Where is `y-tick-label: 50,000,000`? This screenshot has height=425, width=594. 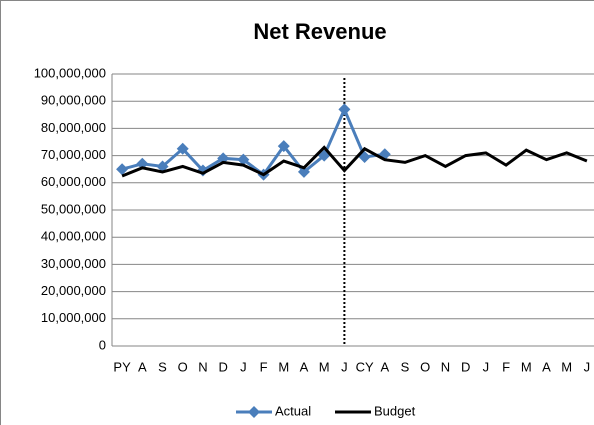
y-tick-label: 50,000,000 is located at coordinates (73, 208).